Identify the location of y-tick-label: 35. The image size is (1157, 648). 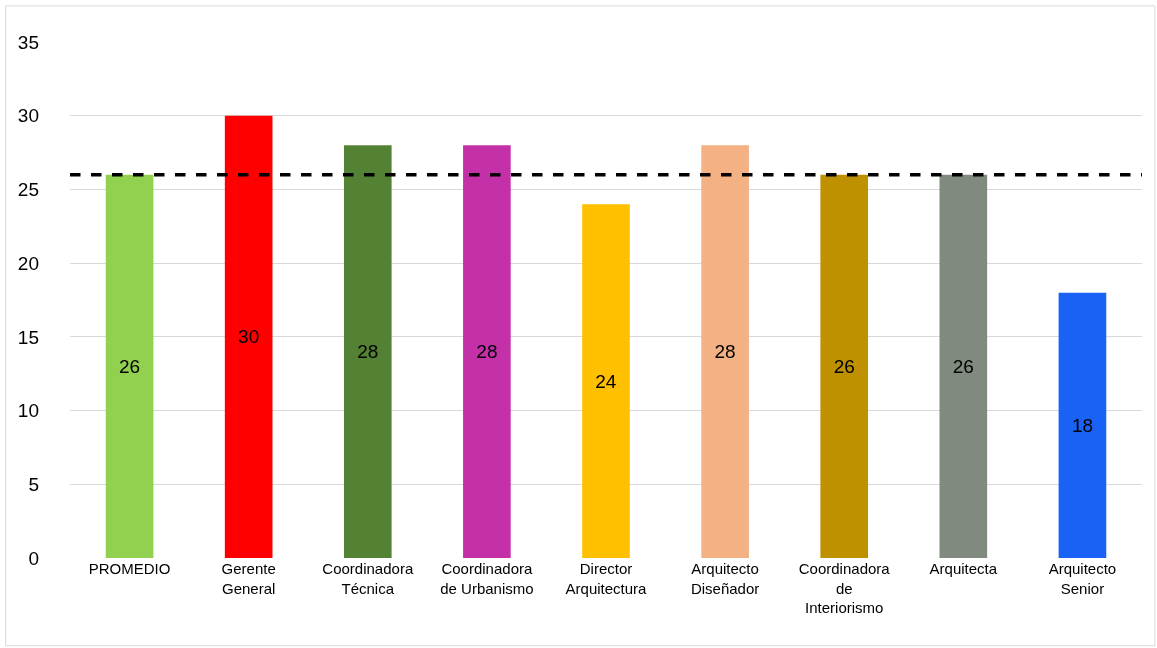
(28, 42).